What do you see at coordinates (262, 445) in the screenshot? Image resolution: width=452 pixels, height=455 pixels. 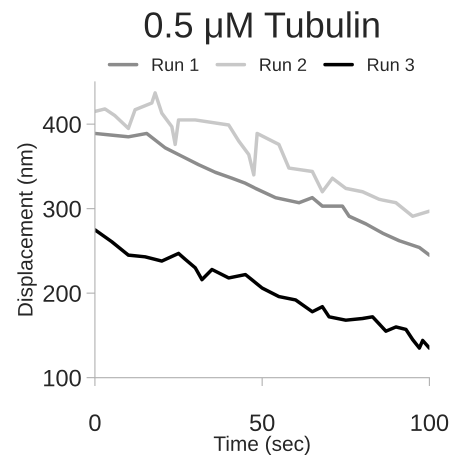 I see `x-axis-title: Time (sec)` at bounding box center [262, 445].